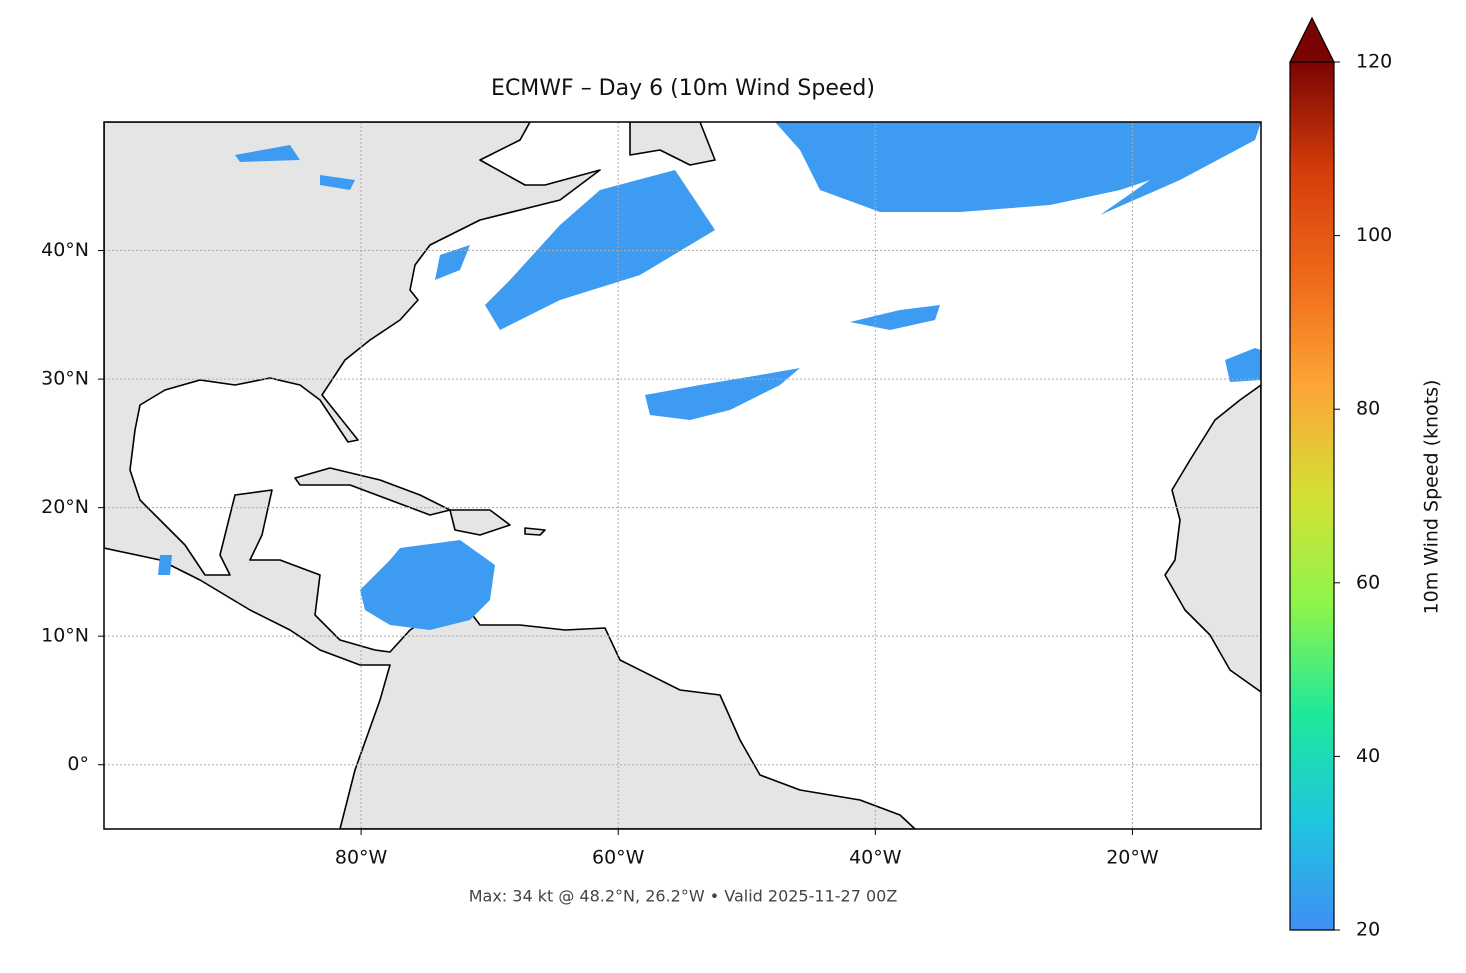 This screenshot has width=1466, height=973. Describe the element at coordinates (65, 636) in the screenshot. I see `y-tick-label: 10°N` at that location.